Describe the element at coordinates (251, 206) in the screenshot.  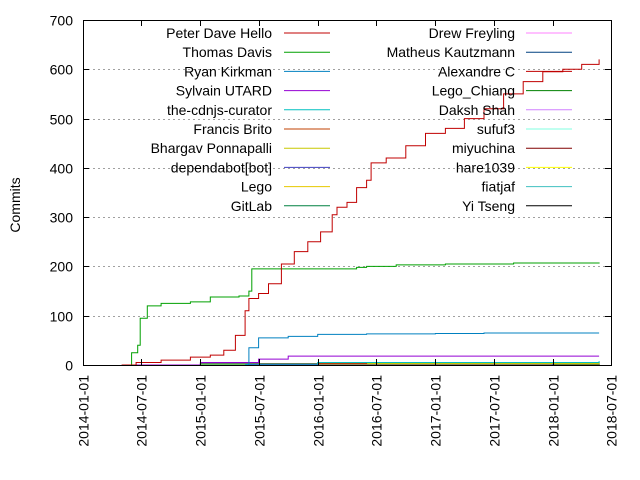
I see `legend-label: GitLab` at that location.